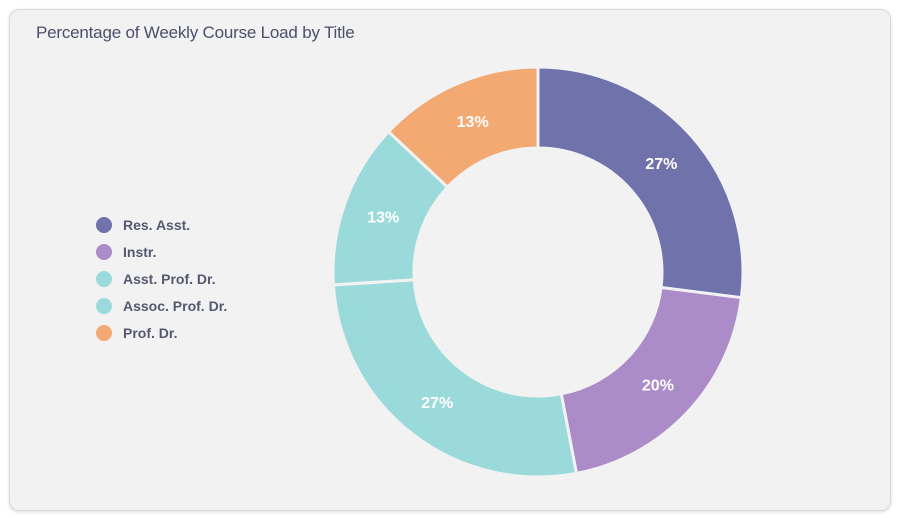  What do you see at coordinates (161, 251) in the screenshot?
I see `legend-item: Instr.` at bounding box center [161, 251].